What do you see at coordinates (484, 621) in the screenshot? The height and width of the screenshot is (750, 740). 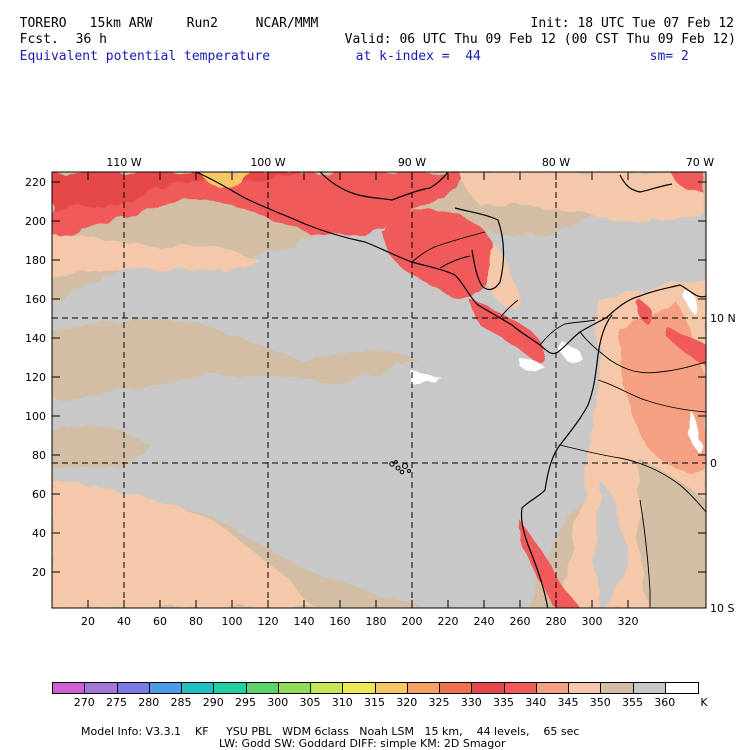 I see `x-tick-label: 240` at bounding box center [484, 621].